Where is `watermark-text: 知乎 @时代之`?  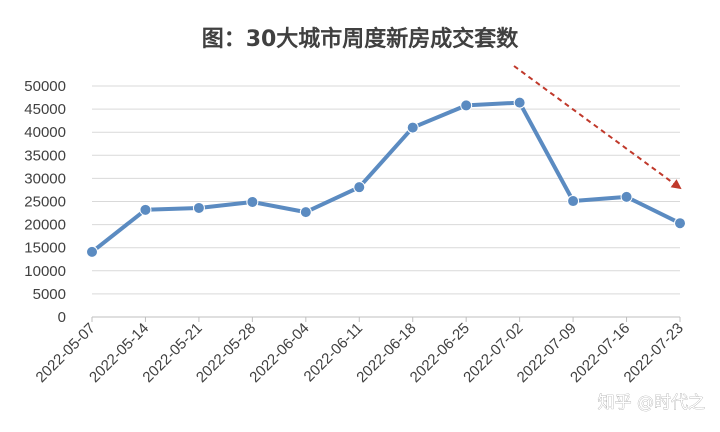
watermark-text: 知乎 @时代之 is located at coordinates (651, 403).